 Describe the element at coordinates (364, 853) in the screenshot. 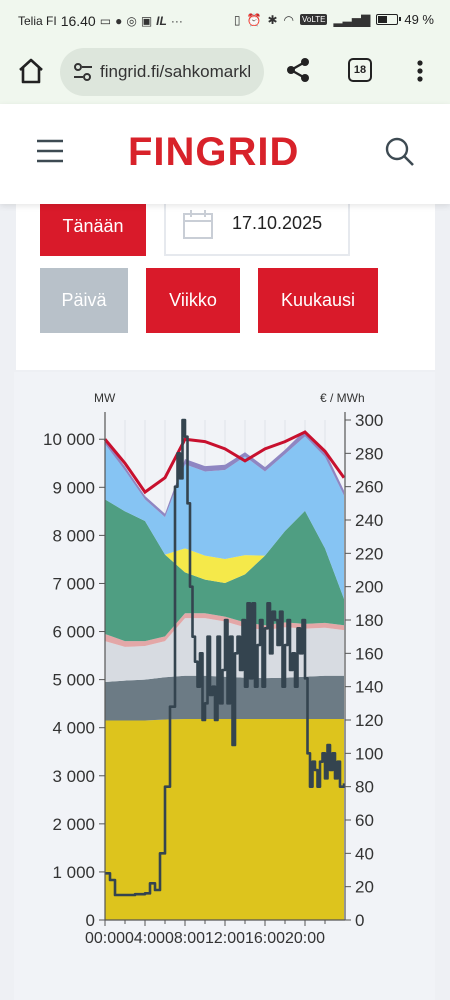

I see `right-tick-label: 40` at that location.